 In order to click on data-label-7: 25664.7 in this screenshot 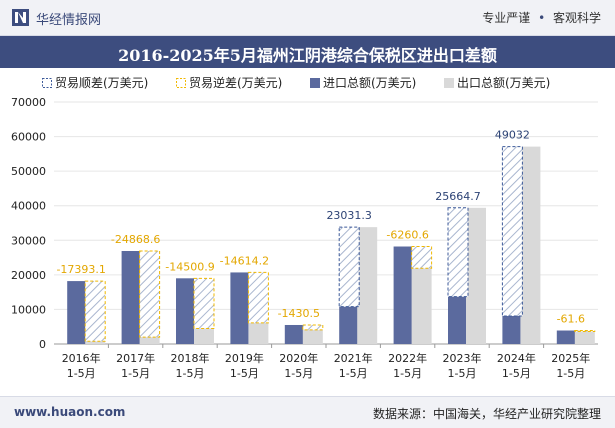, I will do `click(458, 196)`.